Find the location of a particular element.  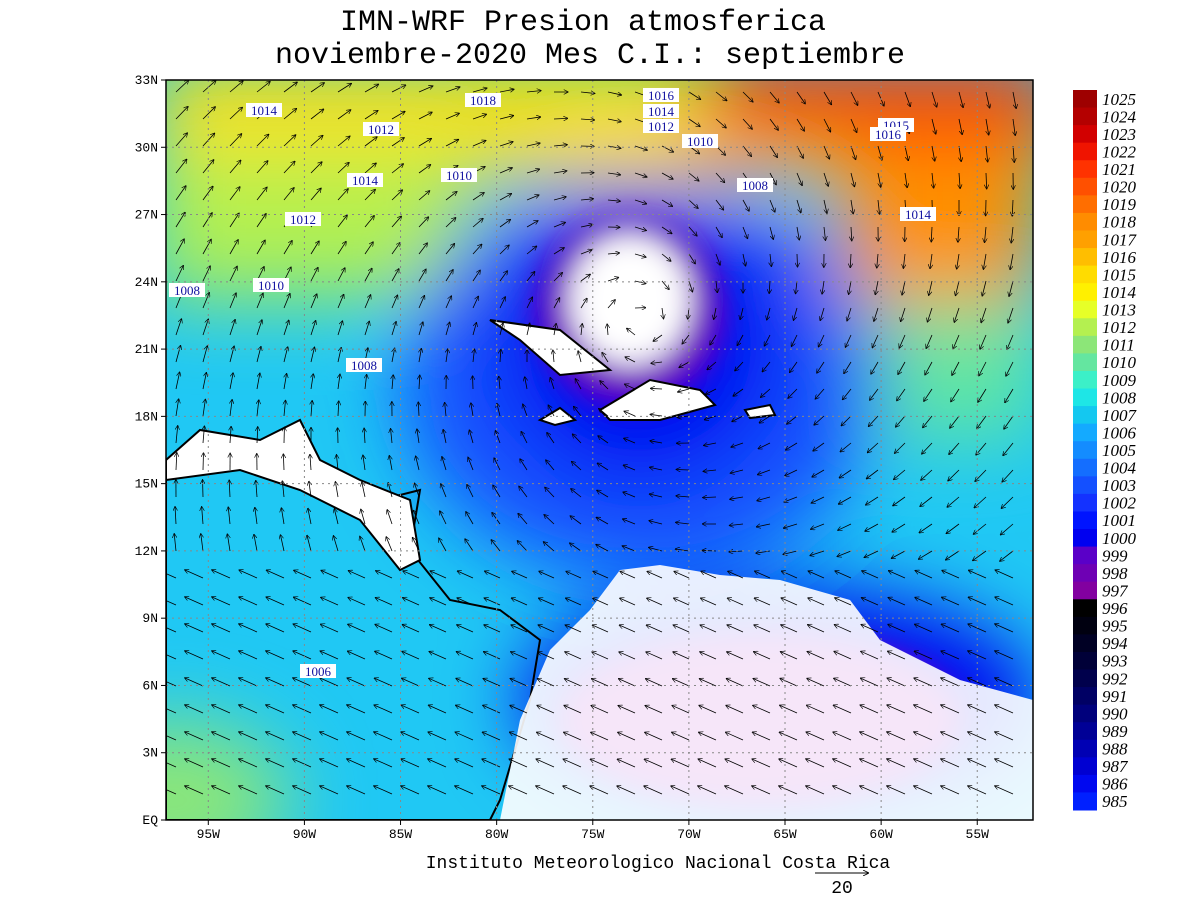

lon-axis: 95W 90W 85W 80W 75W 70W 65W 60W 55W is located at coordinates (593, 831).